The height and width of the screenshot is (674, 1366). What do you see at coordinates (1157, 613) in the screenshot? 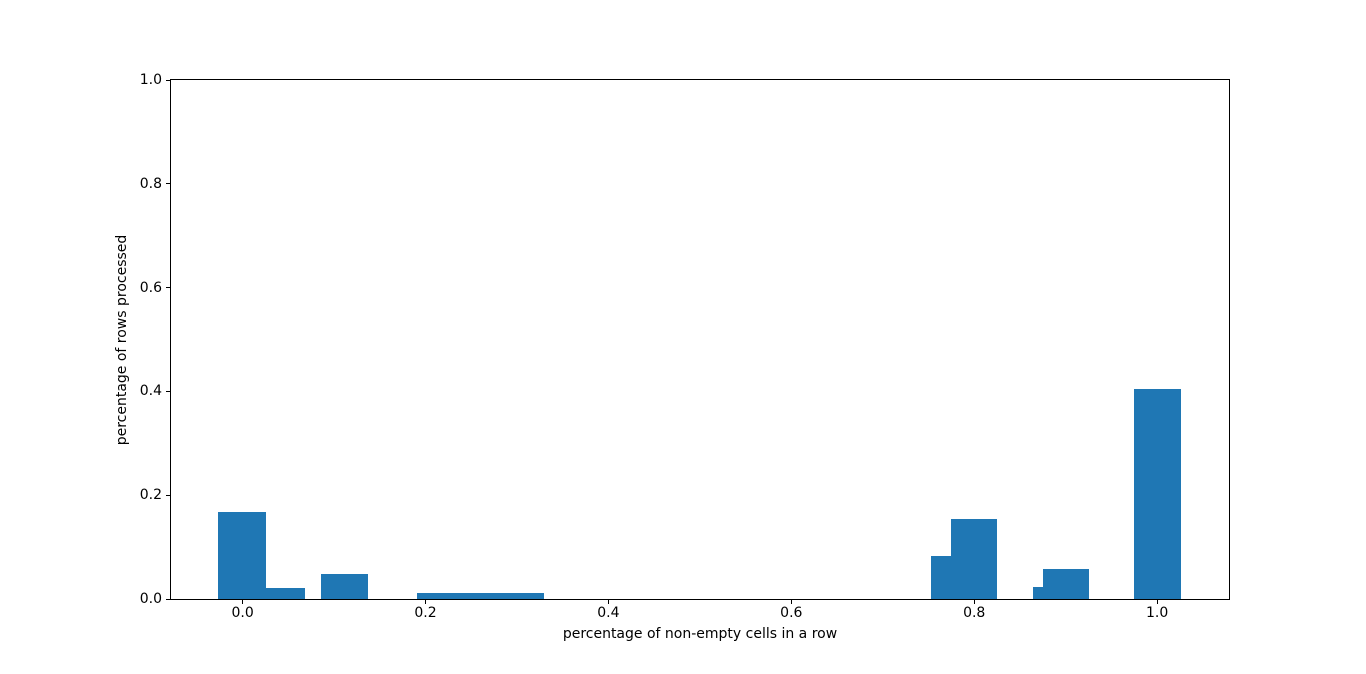
I see `x-tick-label: 1.0` at bounding box center [1157, 613].